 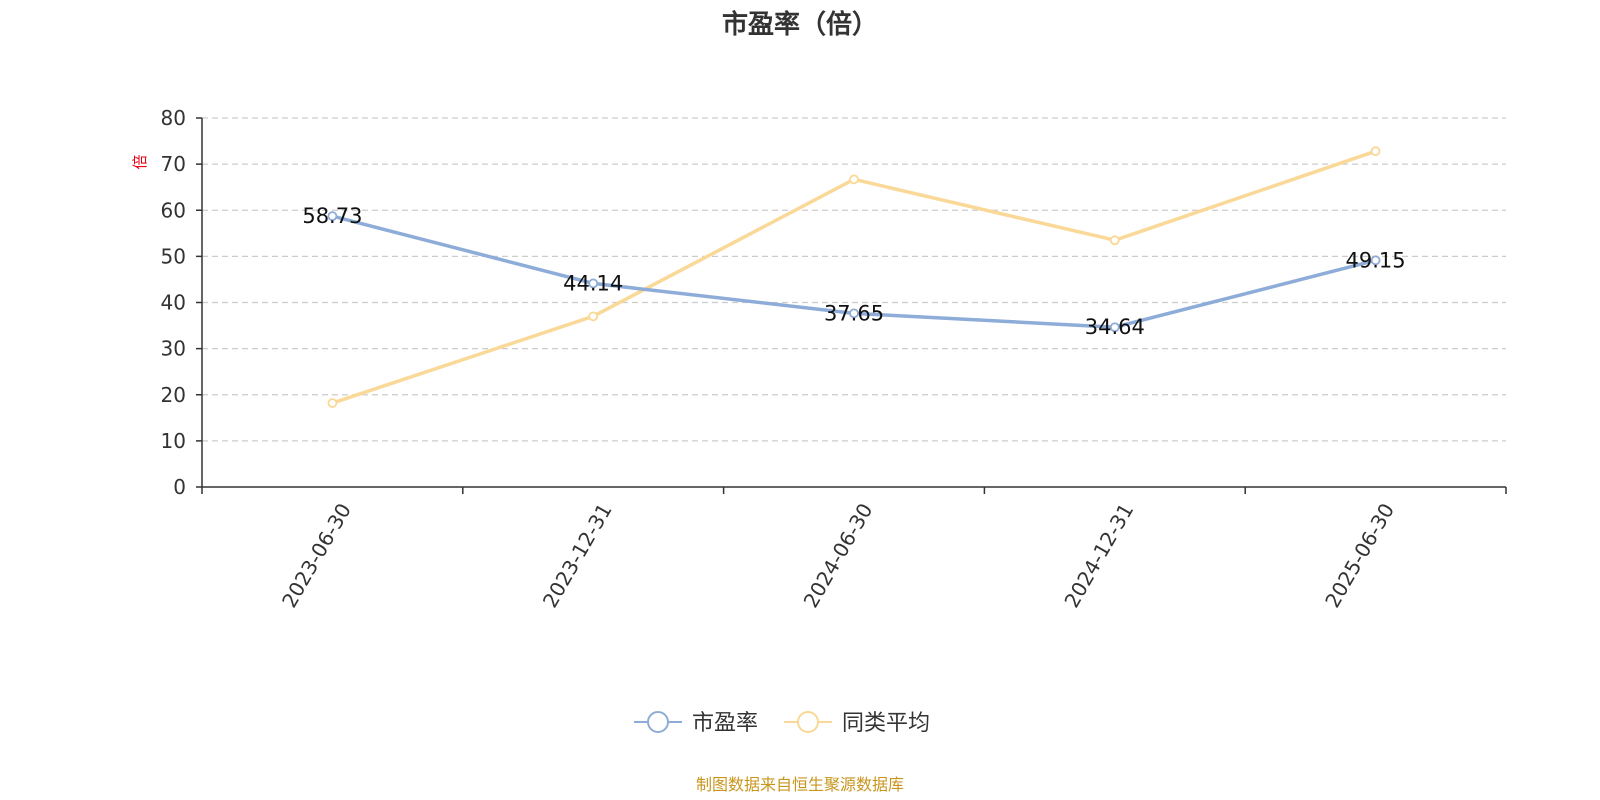 What do you see at coordinates (1098, 555) in the screenshot?
I see `x-tick-label: 2024-12-31` at bounding box center [1098, 555].